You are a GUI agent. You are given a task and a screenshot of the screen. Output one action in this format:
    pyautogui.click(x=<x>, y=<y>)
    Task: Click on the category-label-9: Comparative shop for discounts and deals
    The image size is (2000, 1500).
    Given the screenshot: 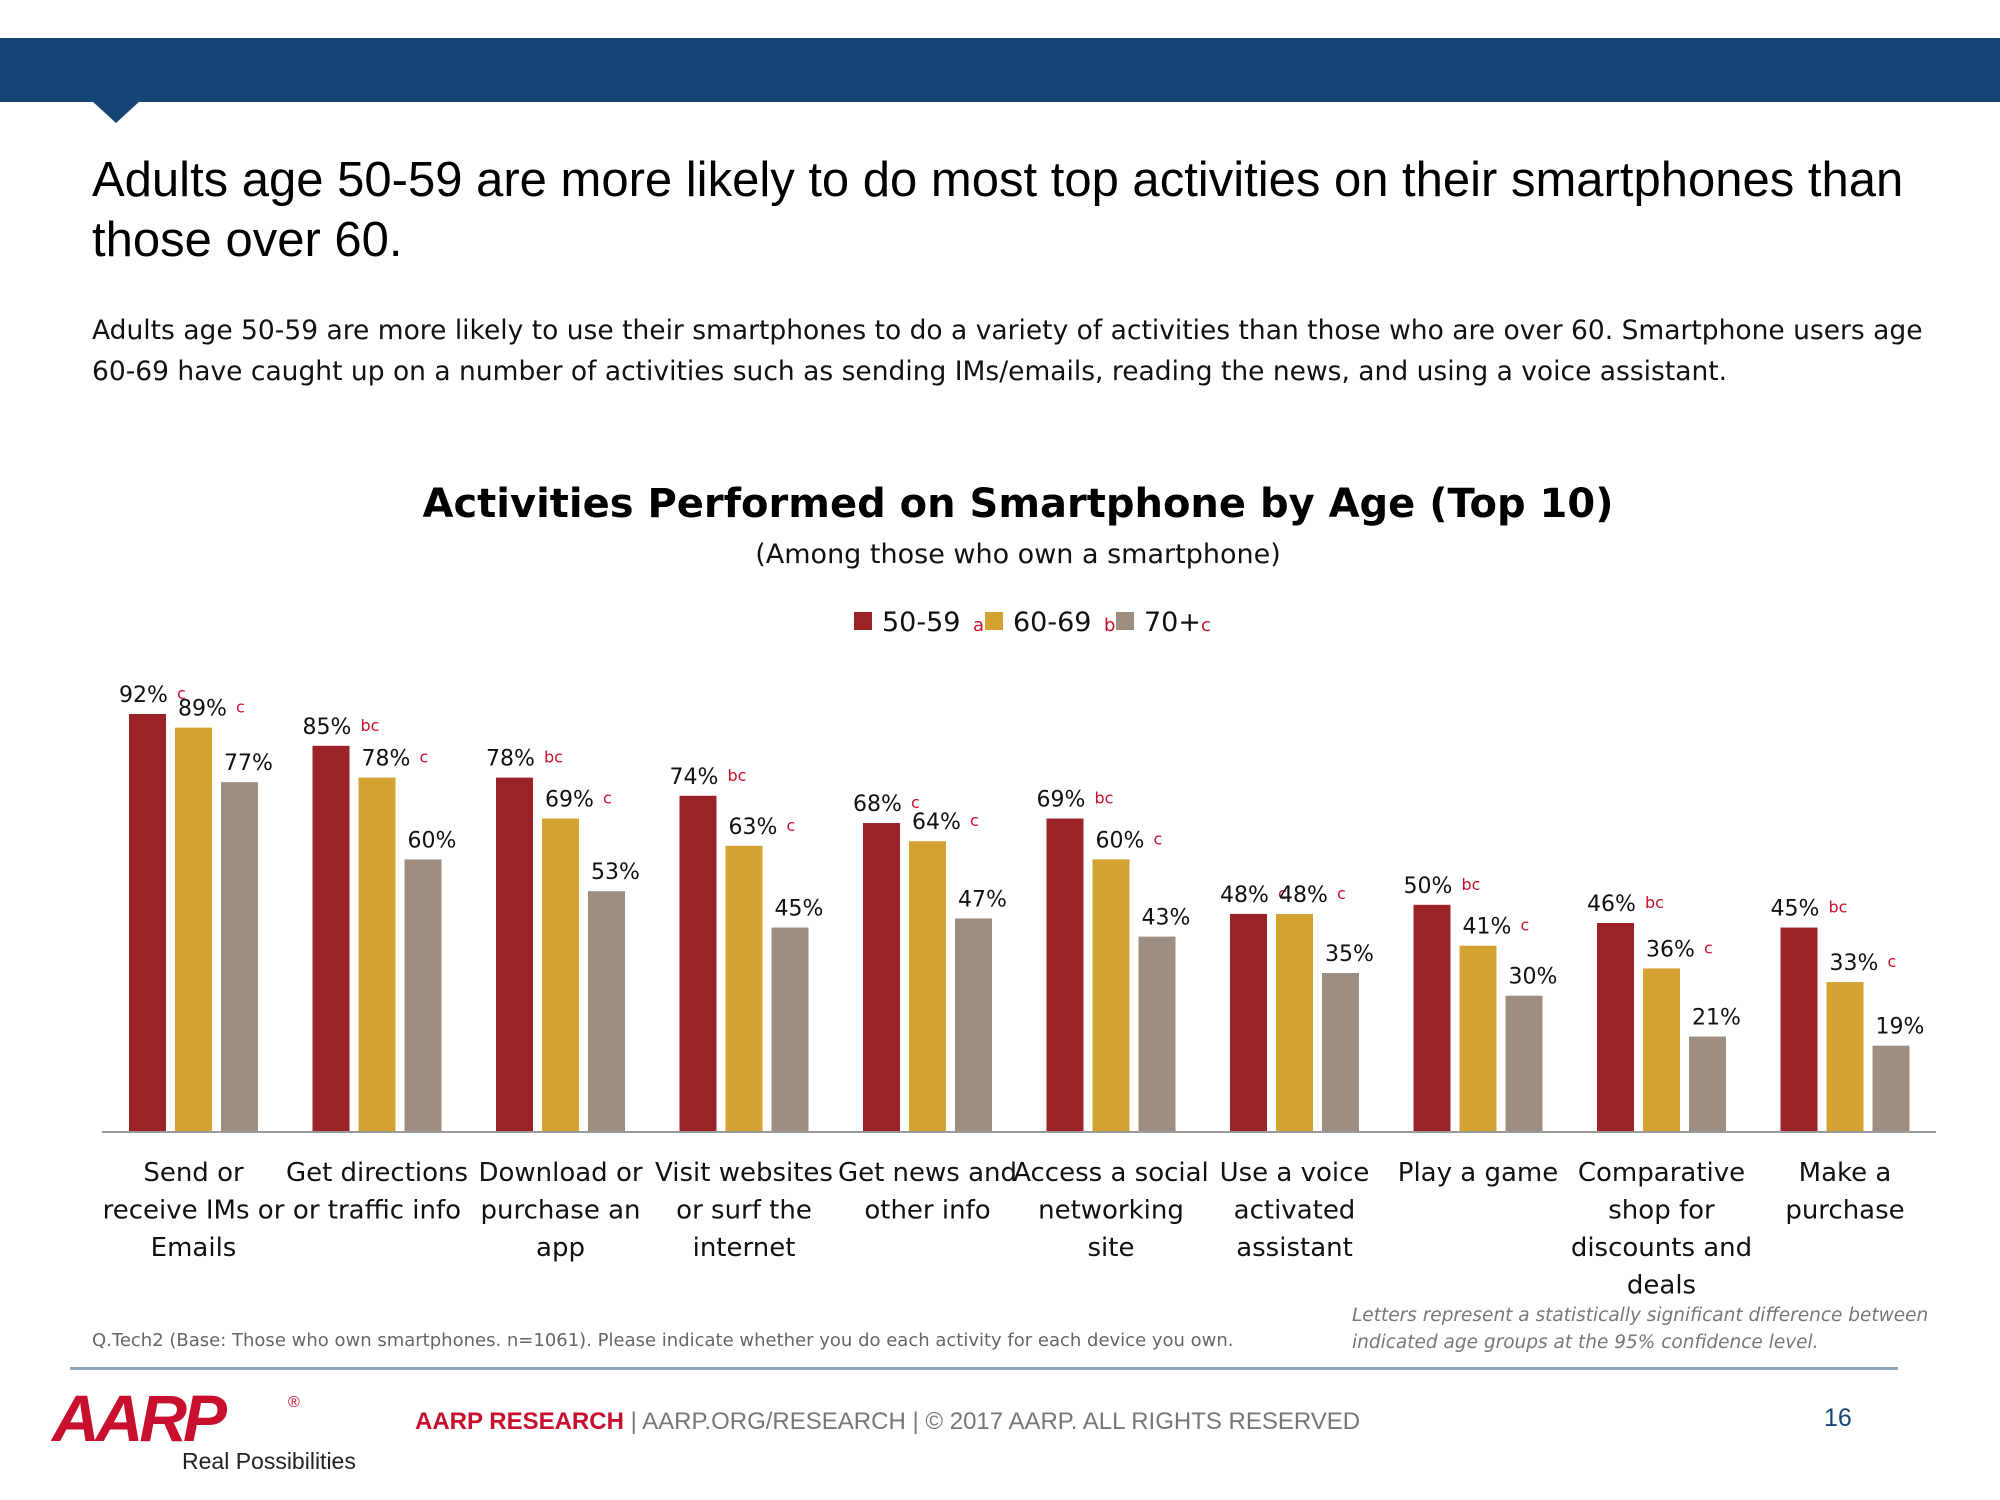 What is the action you would take?
    pyautogui.click(x=1661, y=1229)
    